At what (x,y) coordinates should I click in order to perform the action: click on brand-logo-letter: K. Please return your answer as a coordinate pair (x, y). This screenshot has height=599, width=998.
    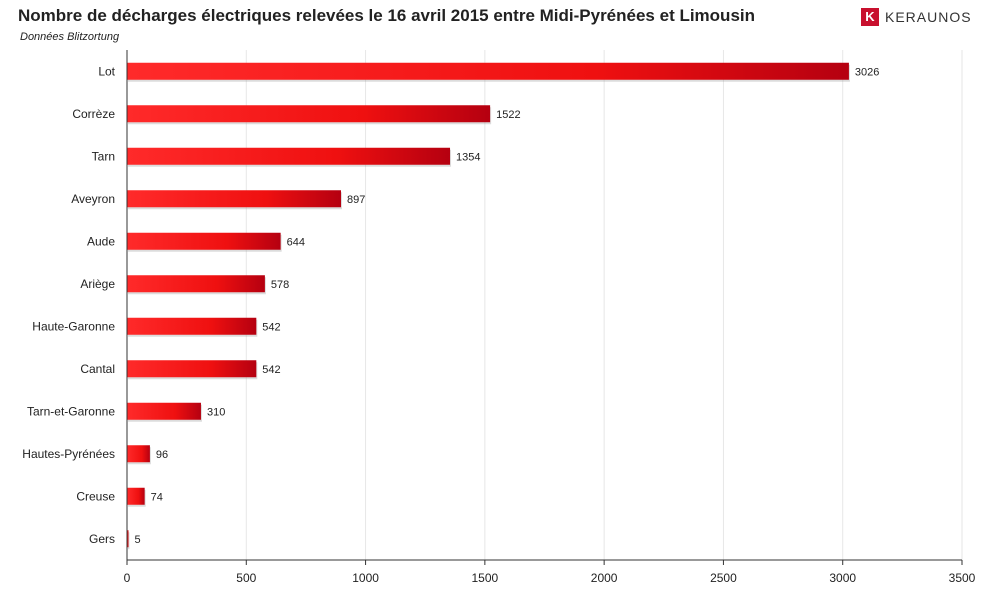
    Looking at the image, I should click on (870, 16).